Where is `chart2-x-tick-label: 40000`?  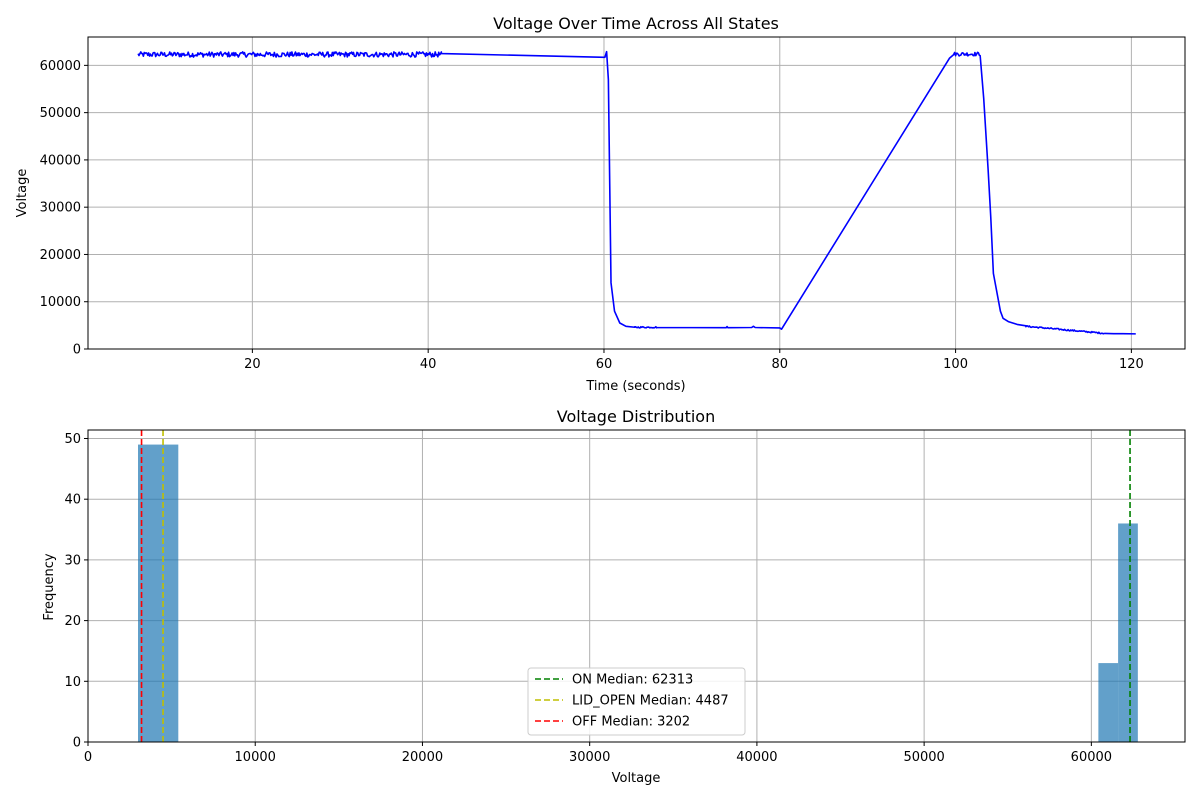
chart2-x-tick-label: 40000 is located at coordinates (756, 757).